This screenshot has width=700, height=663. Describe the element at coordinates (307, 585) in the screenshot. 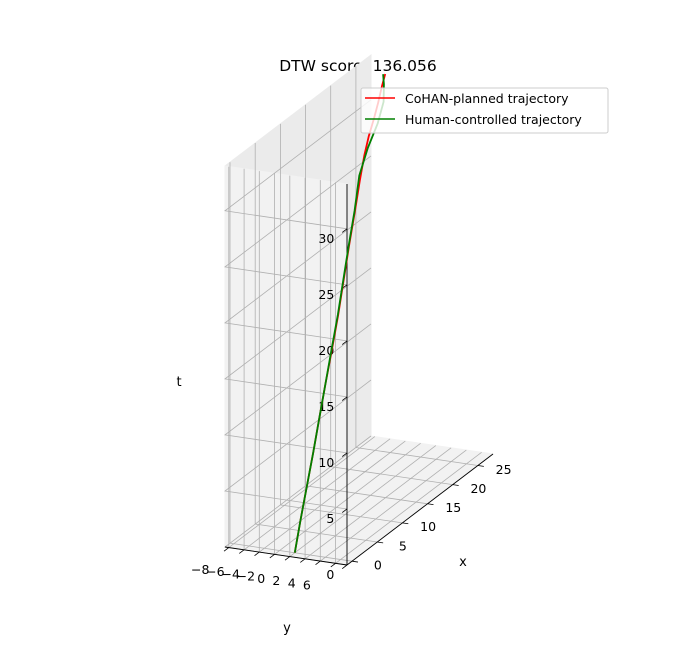

I see `y-tick-label: 6` at that location.